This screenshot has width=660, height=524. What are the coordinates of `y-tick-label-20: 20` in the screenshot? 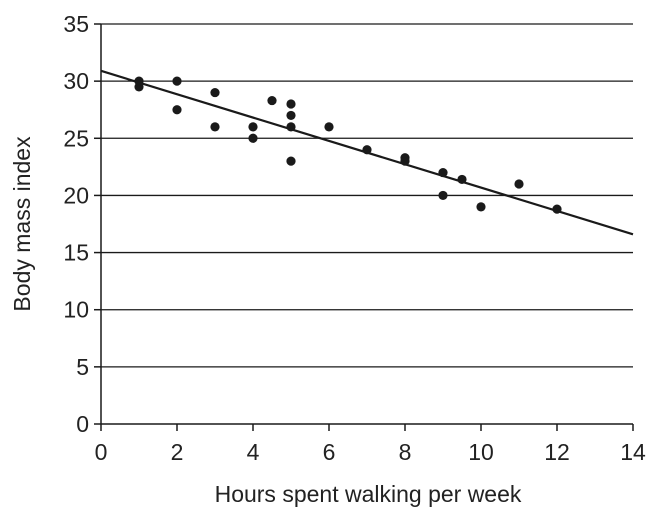 It's located at (76, 195).